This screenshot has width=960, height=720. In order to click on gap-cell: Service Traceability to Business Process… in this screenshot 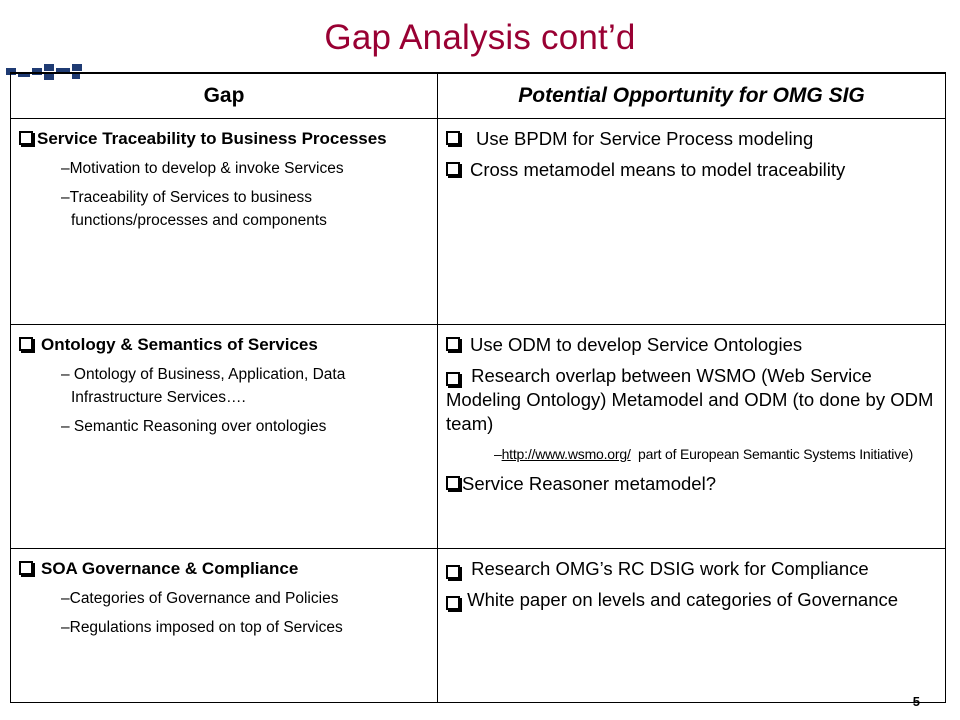, I will do `click(224, 221)`.